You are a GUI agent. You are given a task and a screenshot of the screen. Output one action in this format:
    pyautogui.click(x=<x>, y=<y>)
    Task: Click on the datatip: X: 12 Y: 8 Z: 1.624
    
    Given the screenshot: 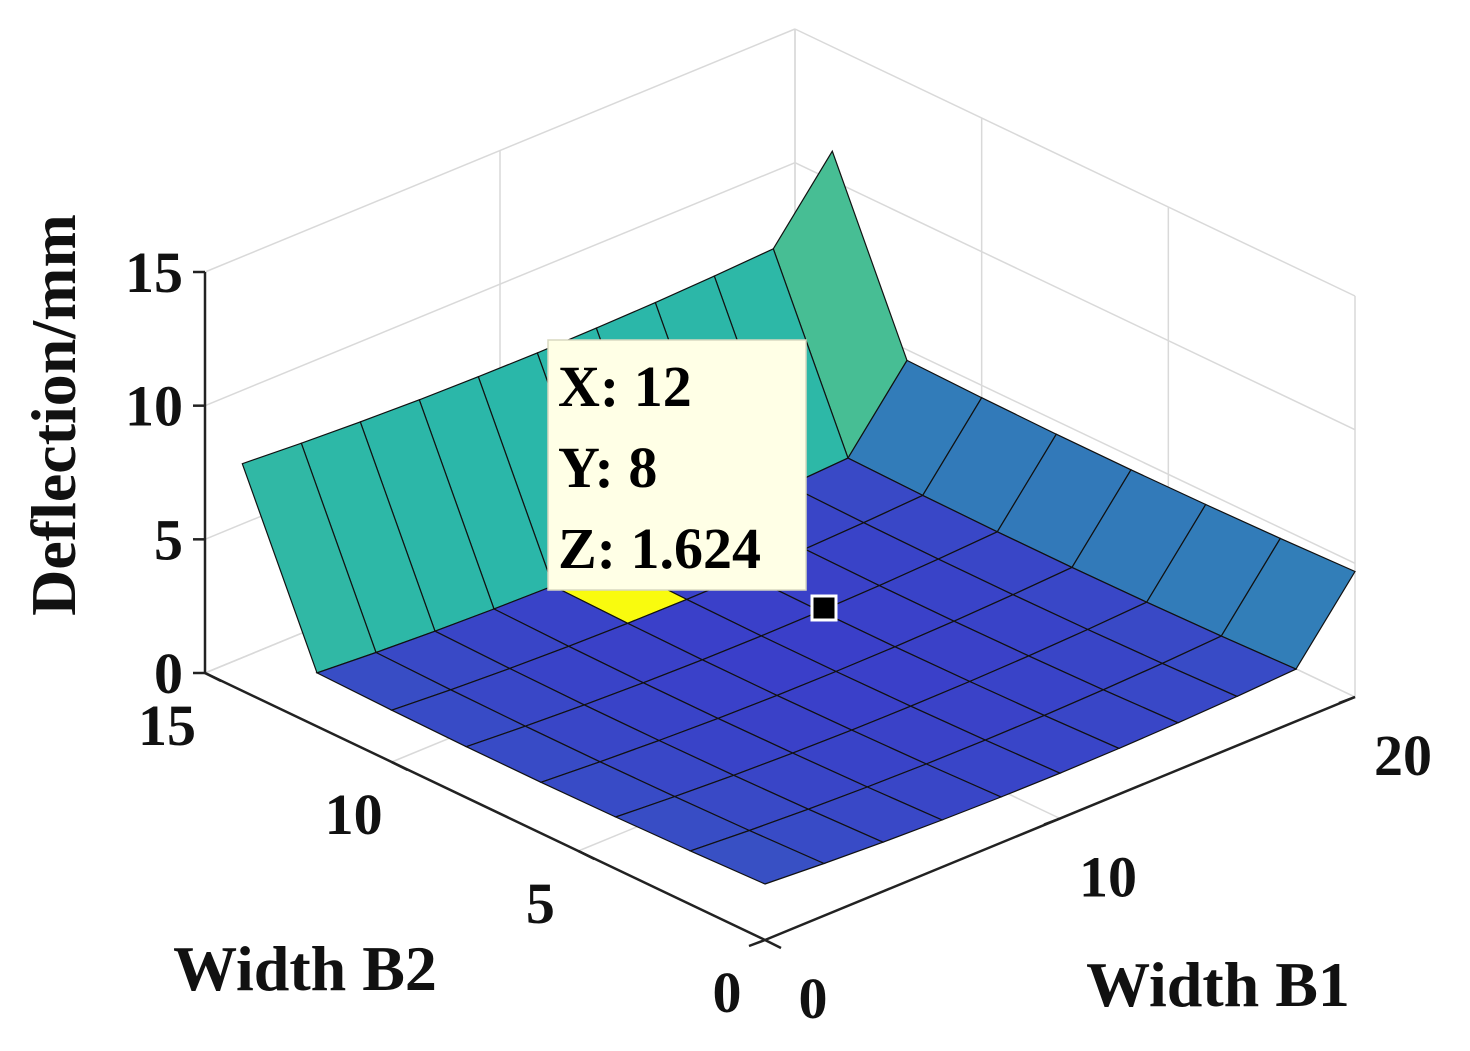 What is the action you would take?
    pyautogui.click(x=692, y=480)
    